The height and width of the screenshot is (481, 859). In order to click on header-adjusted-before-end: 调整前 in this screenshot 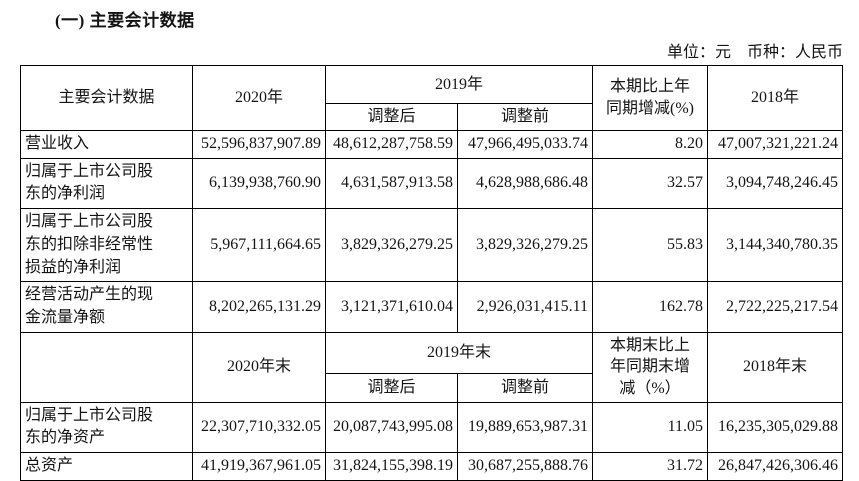, I will do `click(525, 388)`.